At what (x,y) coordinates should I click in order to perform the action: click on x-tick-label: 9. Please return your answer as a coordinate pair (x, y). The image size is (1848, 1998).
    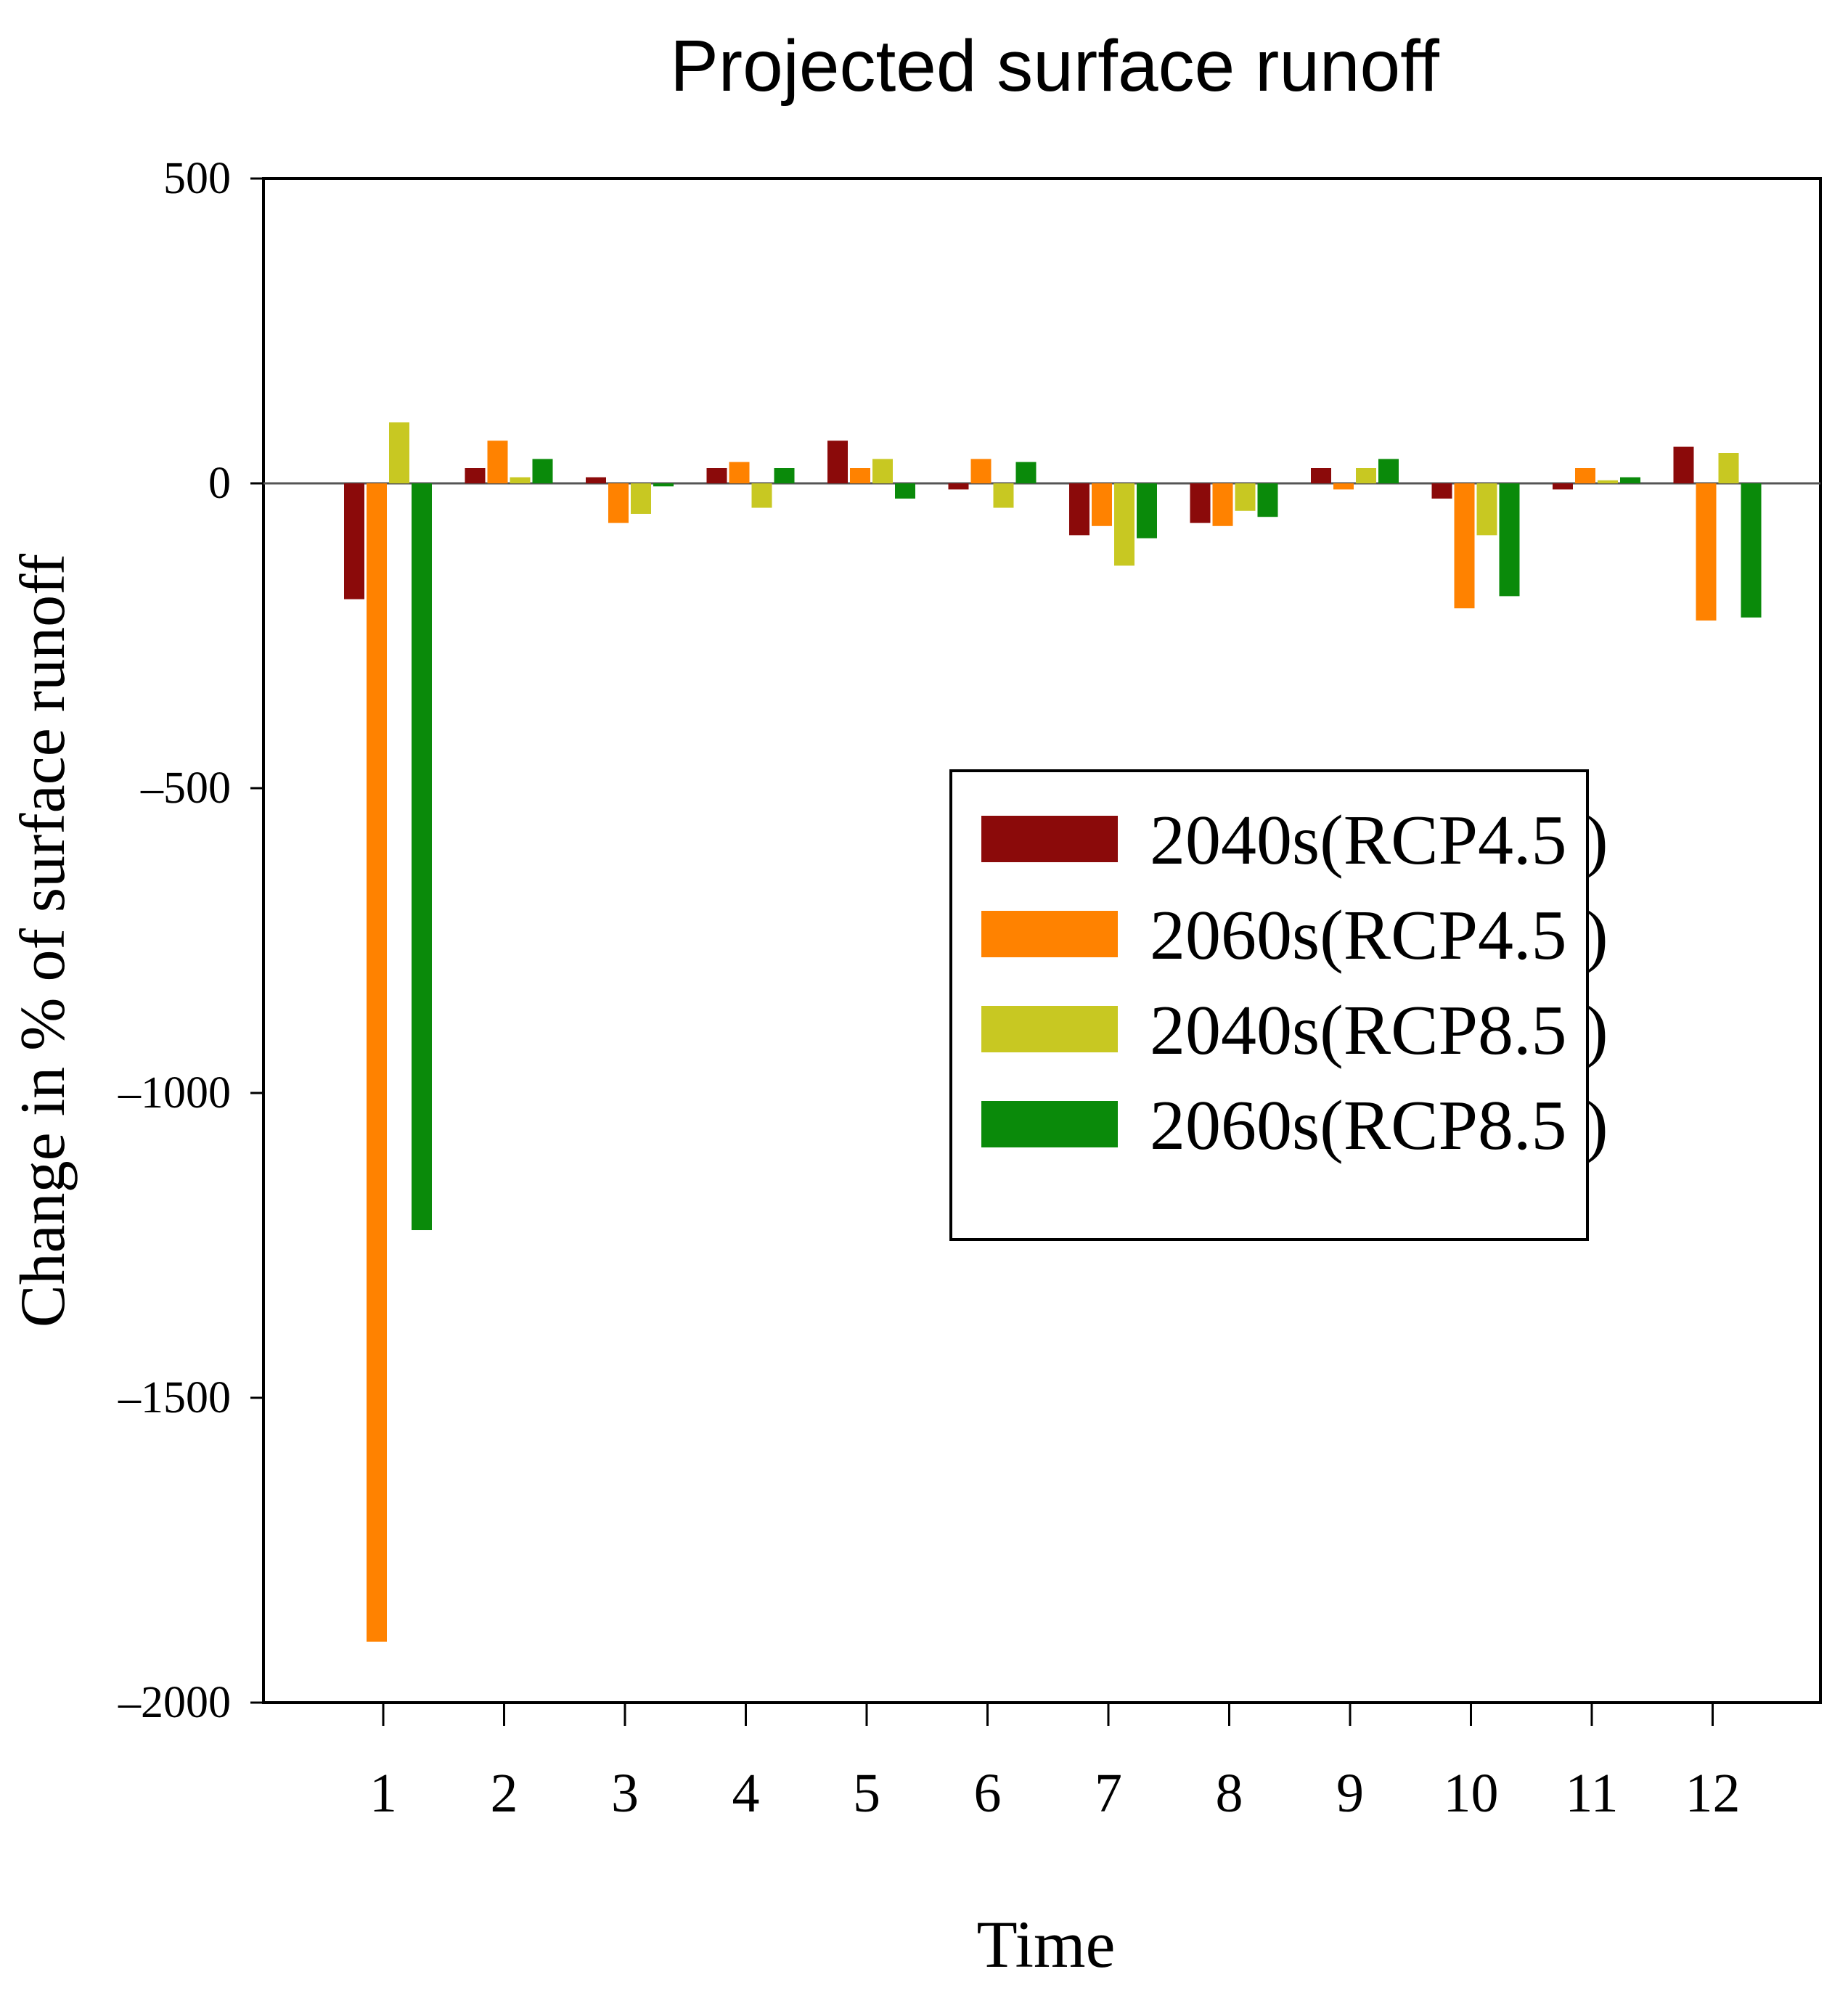
    Looking at the image, I should click on (1350, 1794).